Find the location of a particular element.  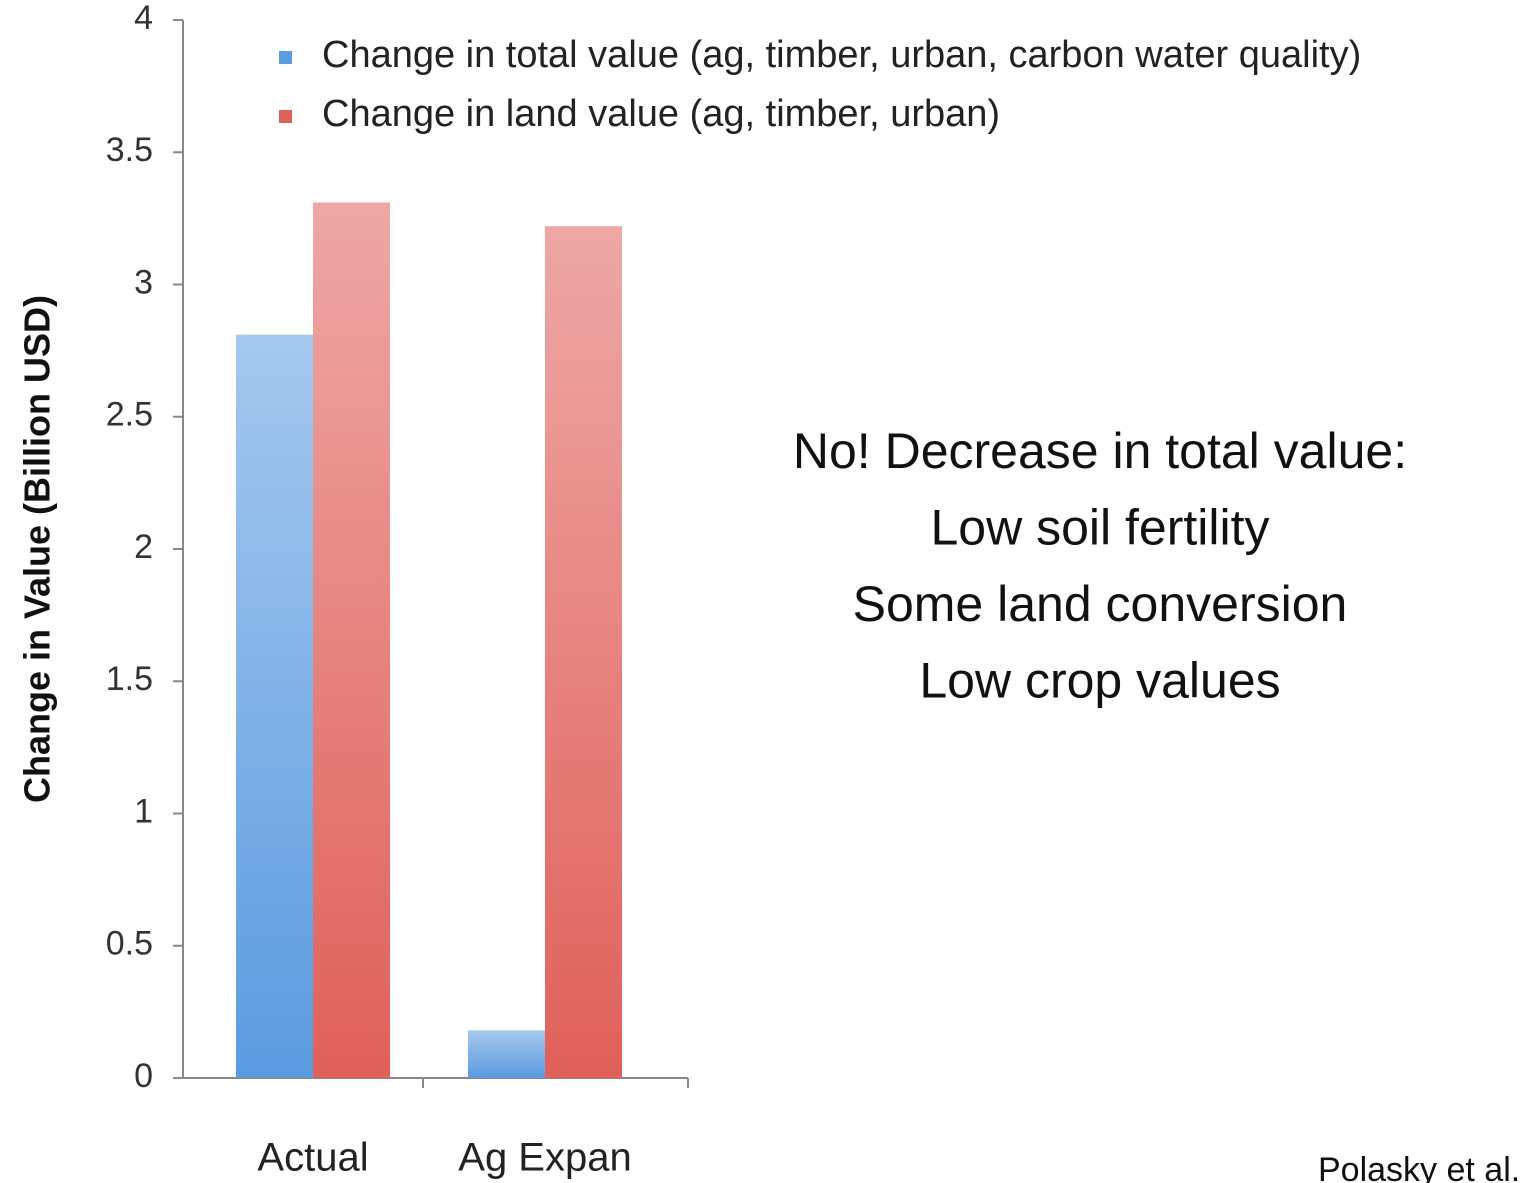

annotation: Some land conversion is located at coordinates (1100, 604).